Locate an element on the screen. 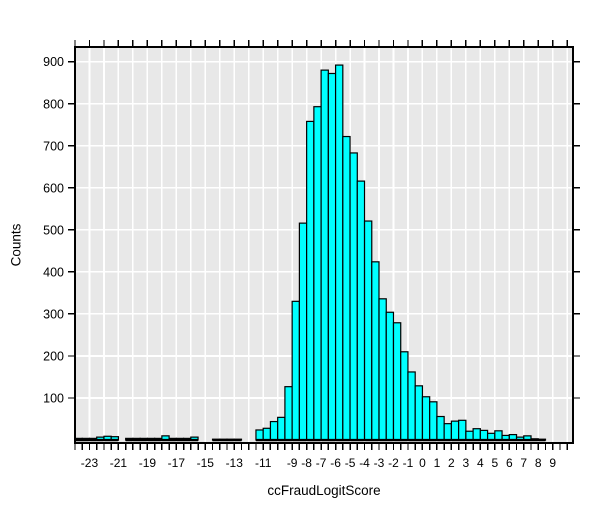 This screenshot has height=517, width=612. y-tick-label: 600 is located at coordinates (53, 188).